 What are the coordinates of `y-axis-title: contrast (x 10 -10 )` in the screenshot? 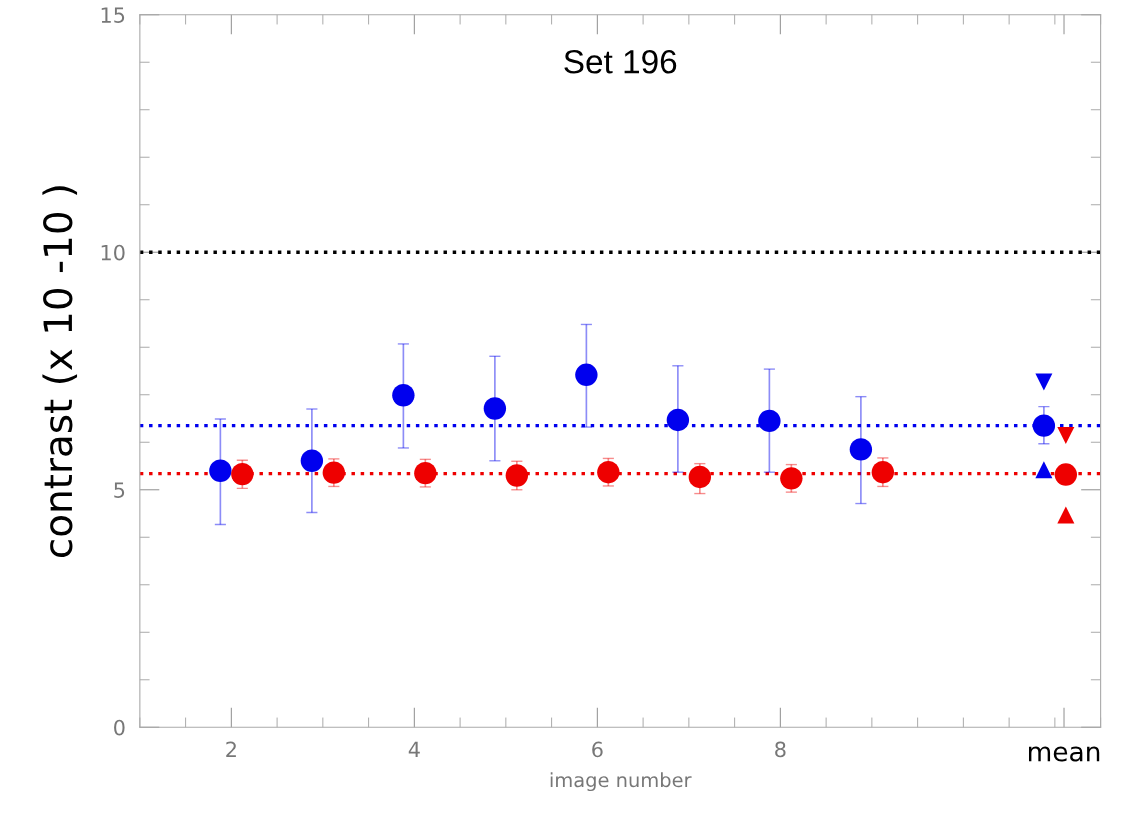 It's located at (60, 371).